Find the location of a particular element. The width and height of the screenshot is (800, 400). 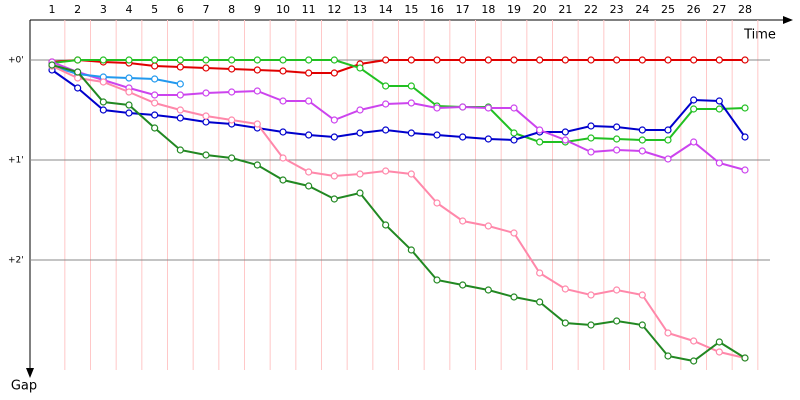

y-tick-label: +0' is located at coordinates (16, 61).